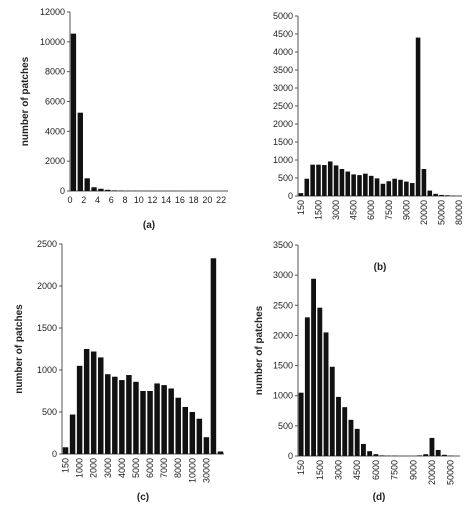 This screenshot has width=474, height=513. I want to click on x-tick-label-b: 80000, so click(459, 212).